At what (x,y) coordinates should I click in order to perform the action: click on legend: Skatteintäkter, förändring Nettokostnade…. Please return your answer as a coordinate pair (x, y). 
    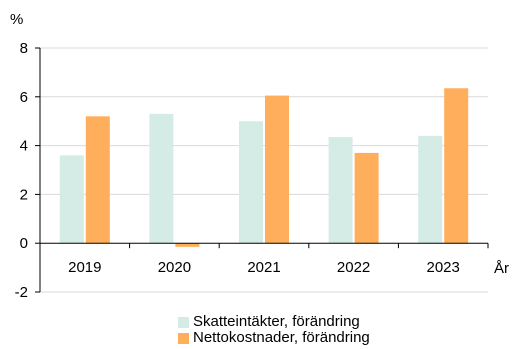
    Looking at the image, I should click on (274, 330).